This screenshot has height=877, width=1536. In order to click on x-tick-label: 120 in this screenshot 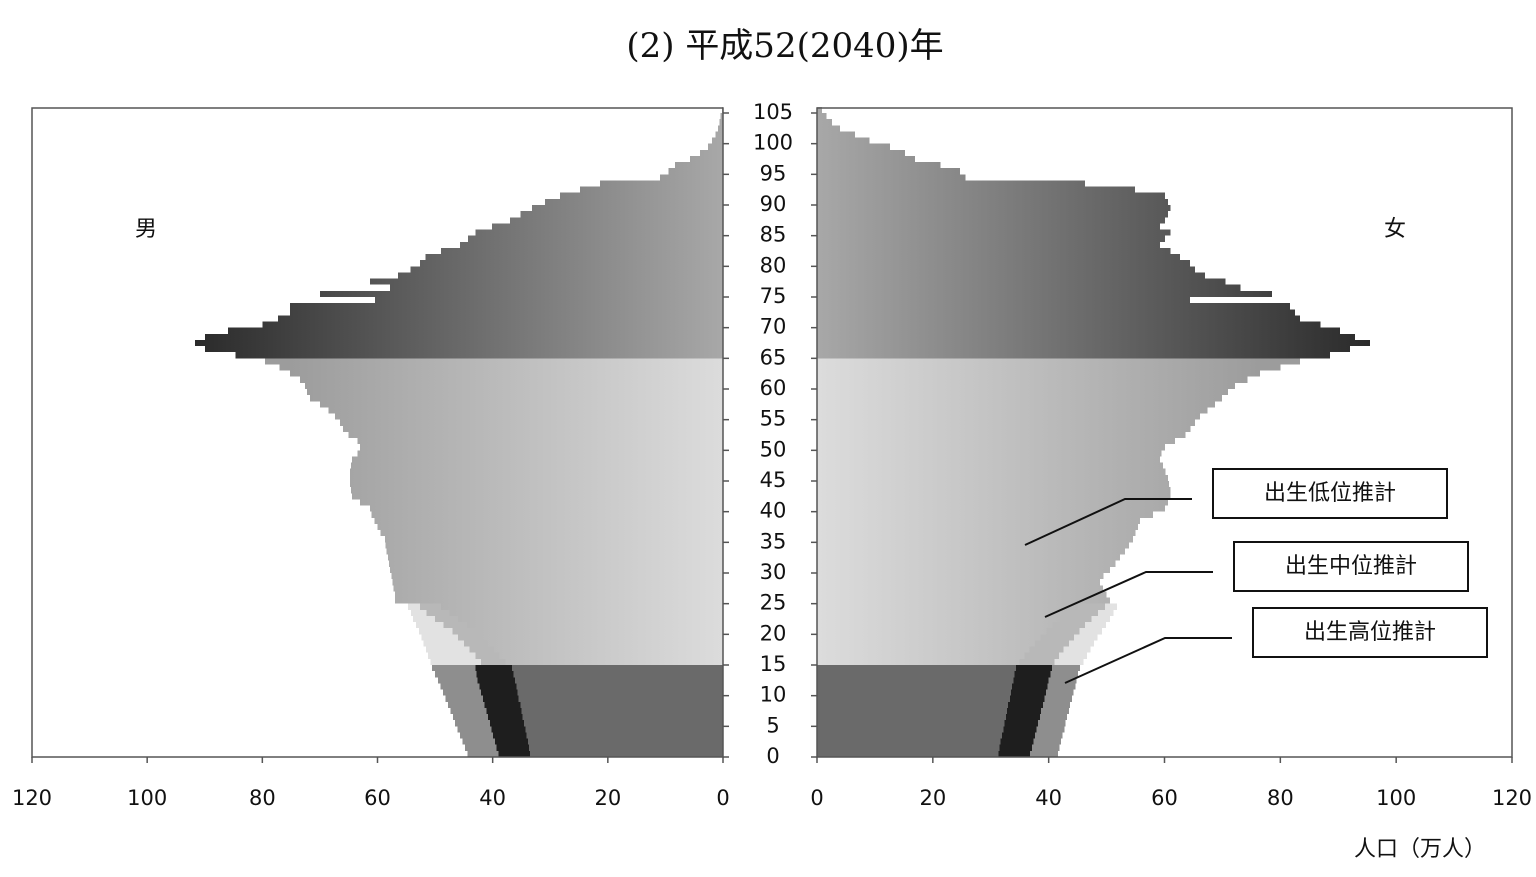, I will do `click(32, 798)`.